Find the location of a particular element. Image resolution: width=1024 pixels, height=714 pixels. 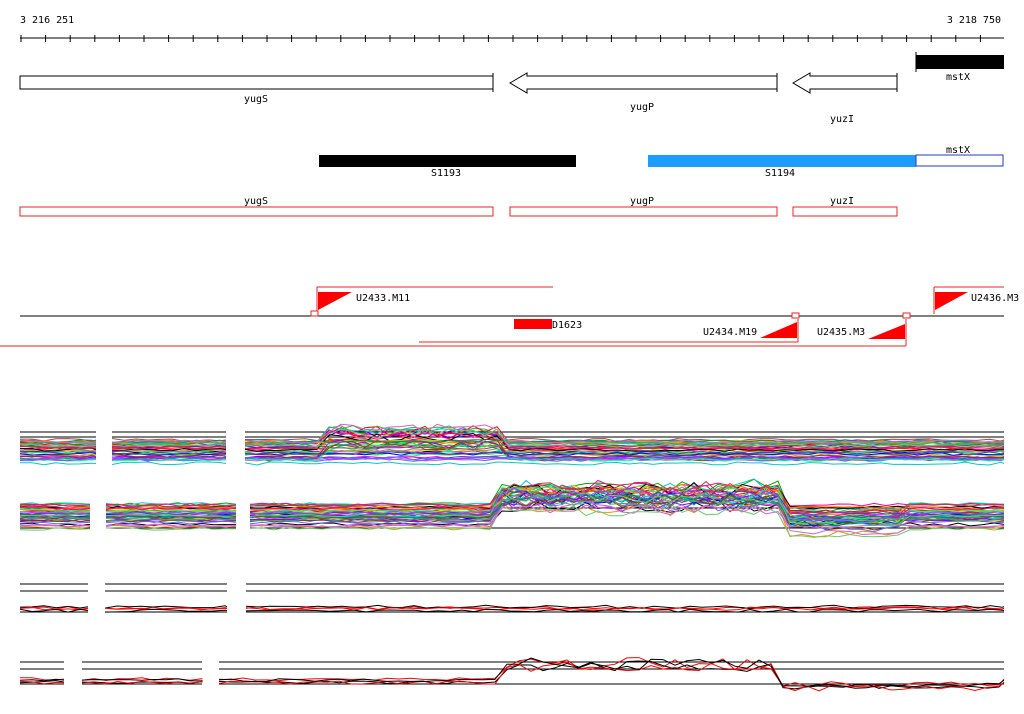

coordinate-end-label: 3 218 750 is located at coordinates (974, 20).